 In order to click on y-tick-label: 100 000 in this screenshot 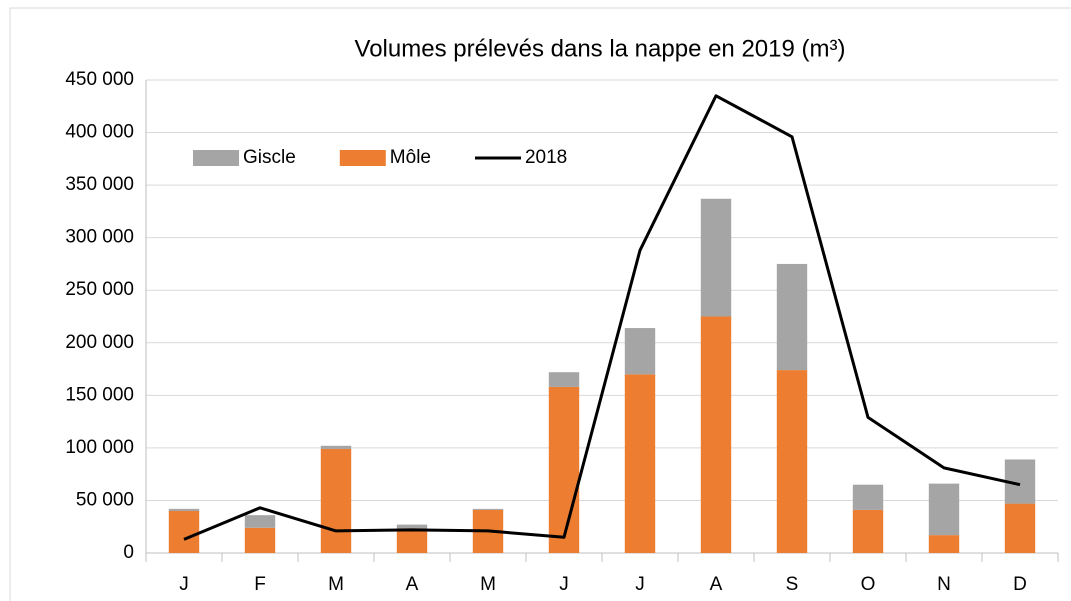, I will do `click(99, 447)`.